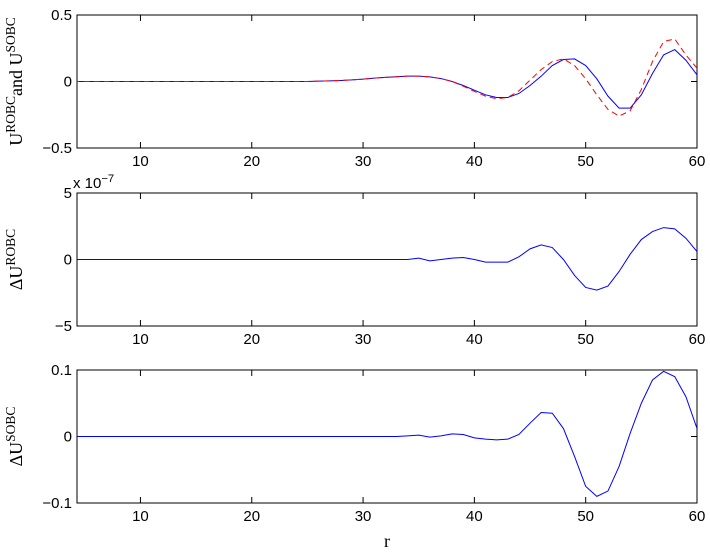 The image size is (710, 554). Describe the element at coordinates (107, 179) in the screenshot. I see `superscript: −7` at that location.